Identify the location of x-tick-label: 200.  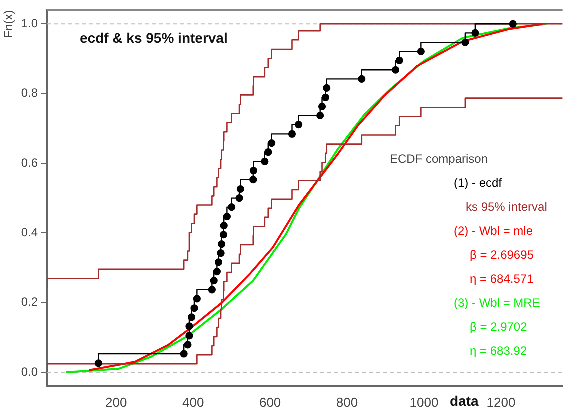
(117, 402).